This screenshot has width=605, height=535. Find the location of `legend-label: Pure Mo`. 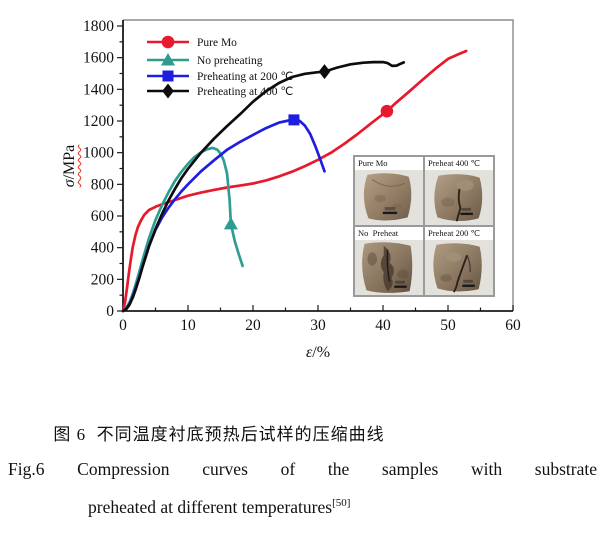

legend-label: Pure Mo is located at coordinates (217, 43).